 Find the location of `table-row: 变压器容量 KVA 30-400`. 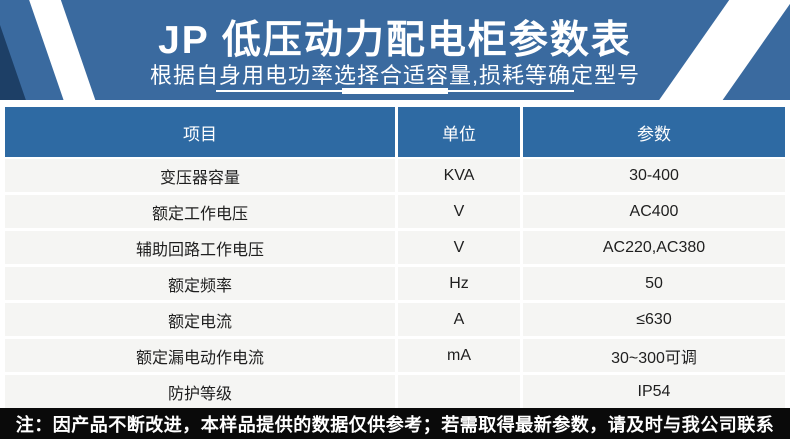

table-row: 变压器容量 KVA 30-400 is located at coordinates (395, 175).